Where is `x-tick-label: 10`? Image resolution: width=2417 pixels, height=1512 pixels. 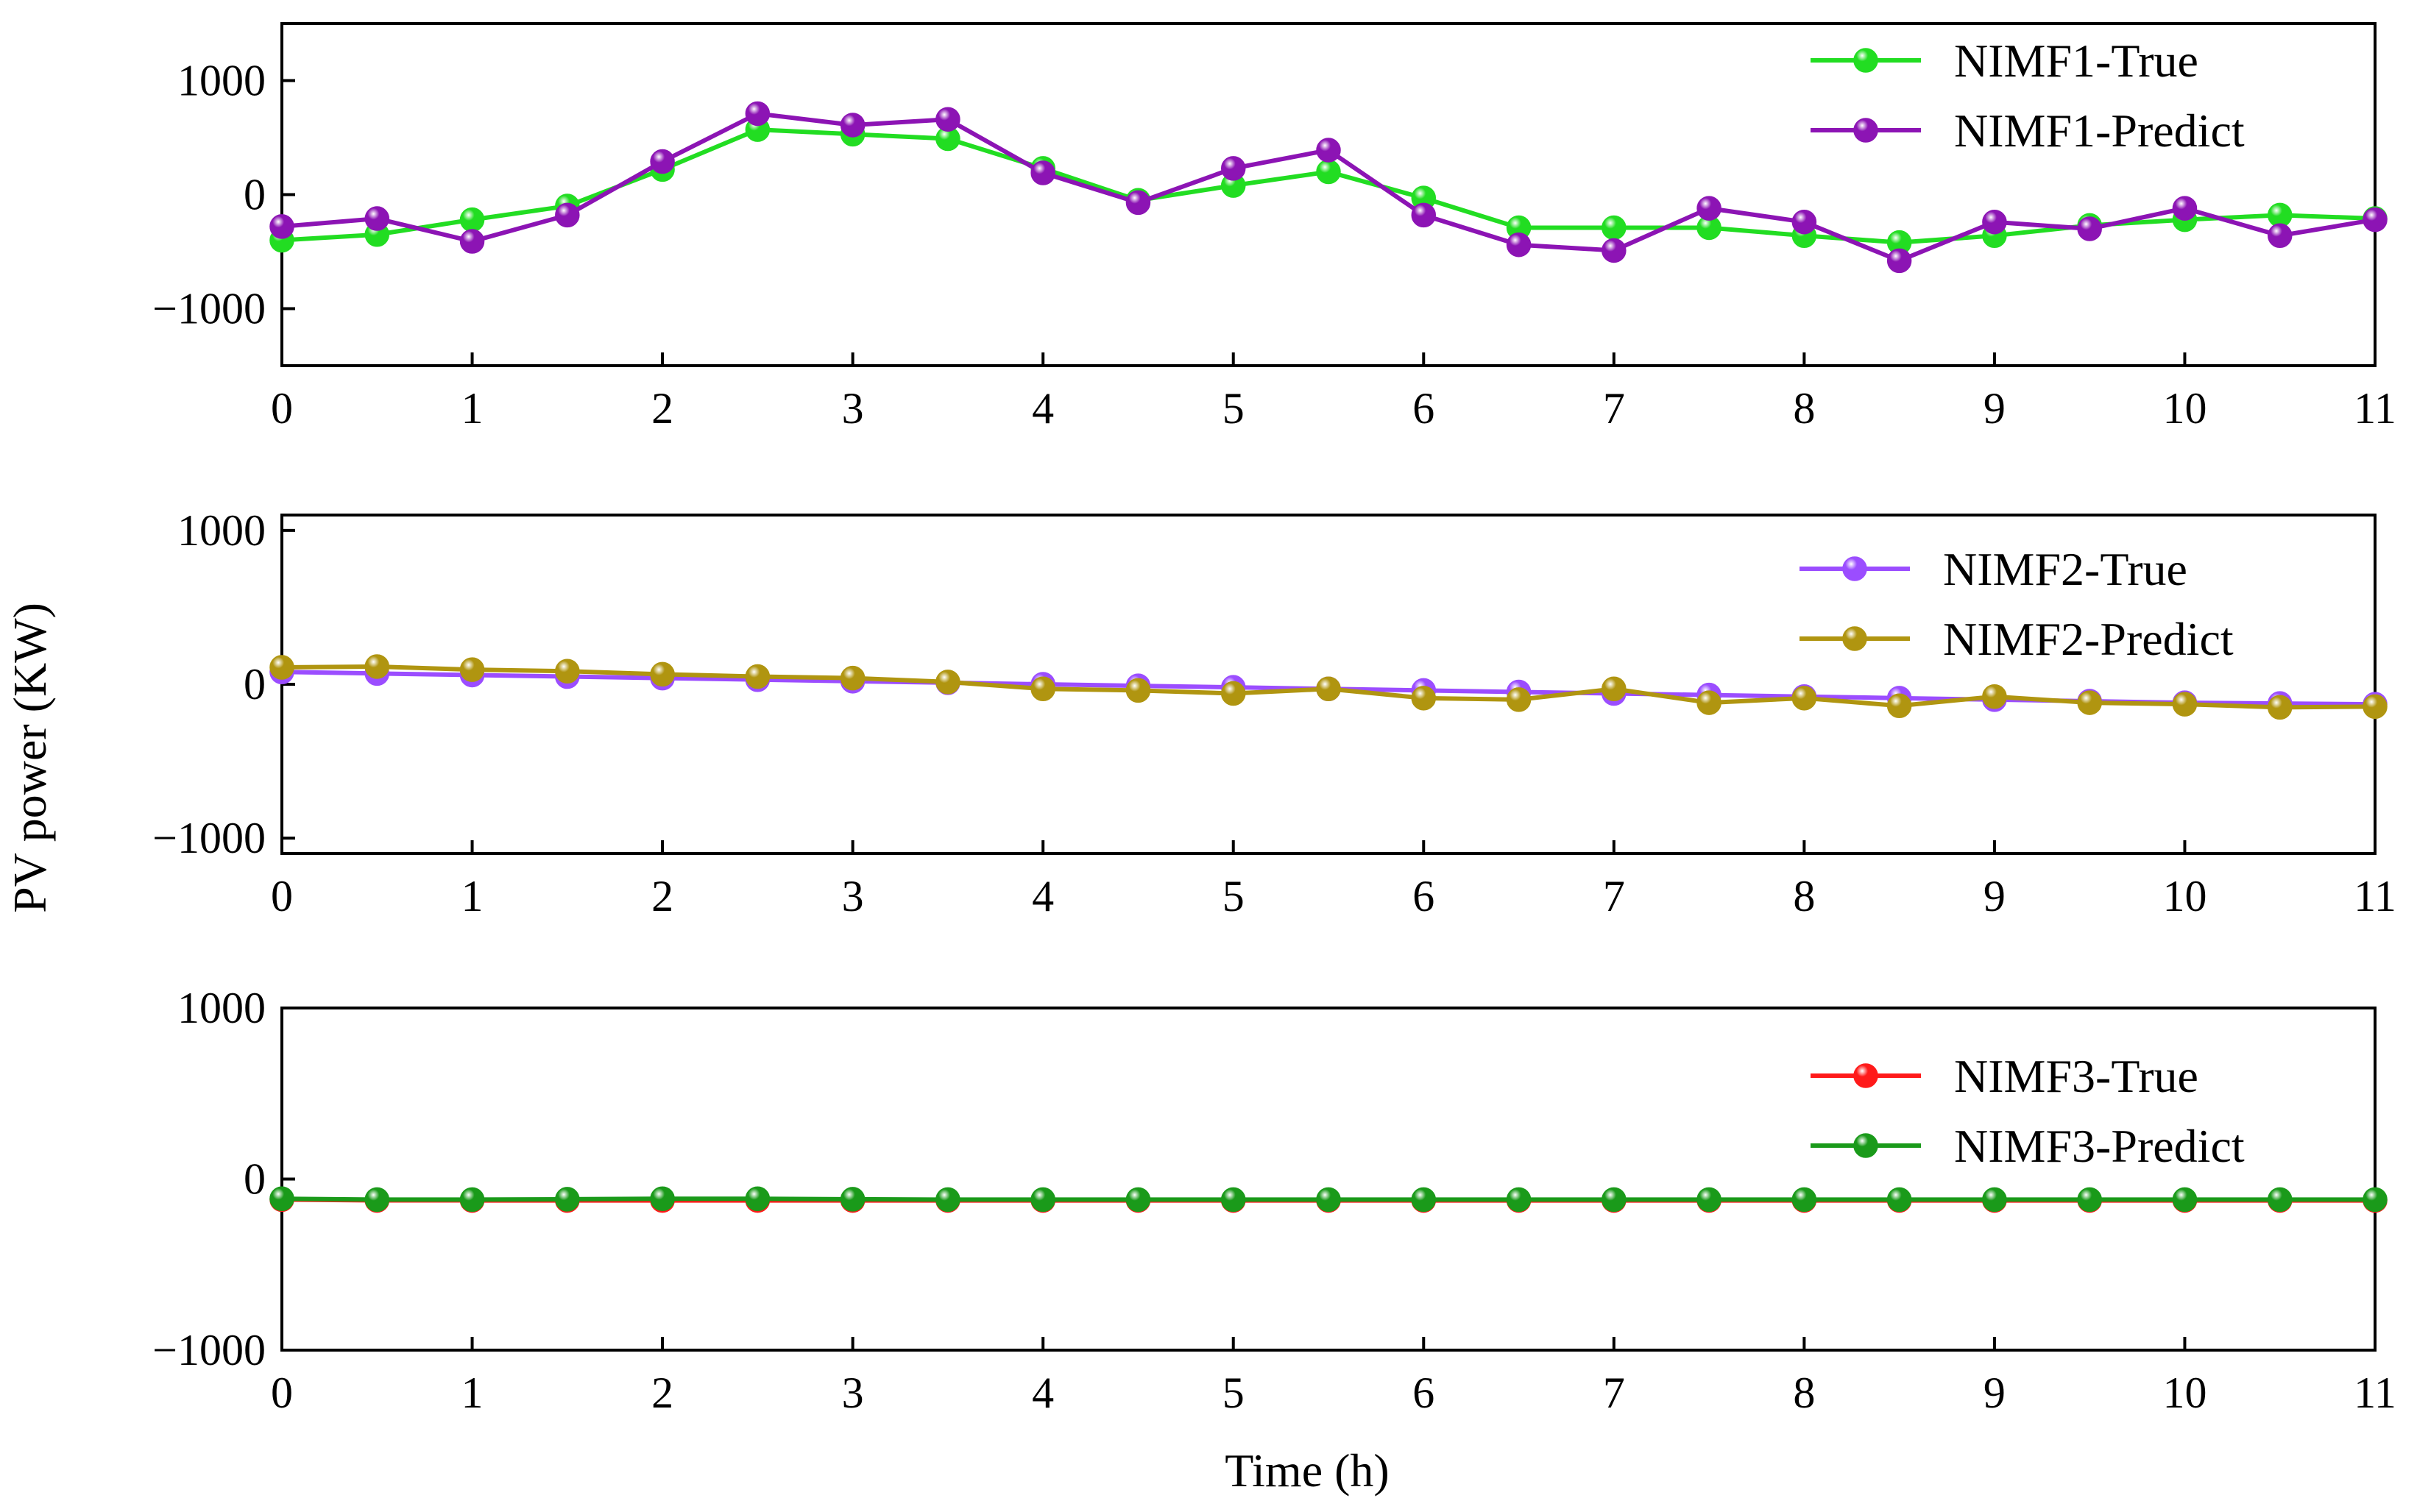 x-tick-label: 10 is located at coordinates (2184, 1393).